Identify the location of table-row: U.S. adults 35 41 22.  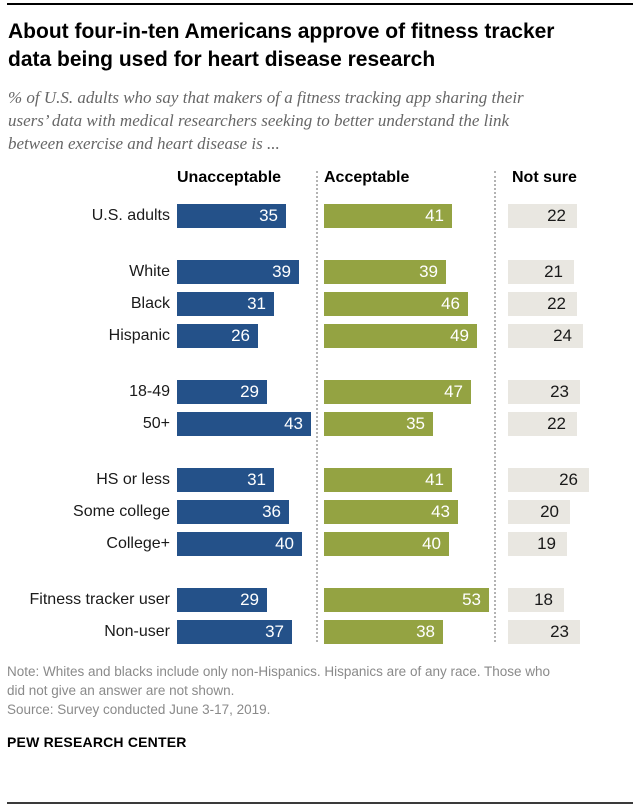
(320, 216).